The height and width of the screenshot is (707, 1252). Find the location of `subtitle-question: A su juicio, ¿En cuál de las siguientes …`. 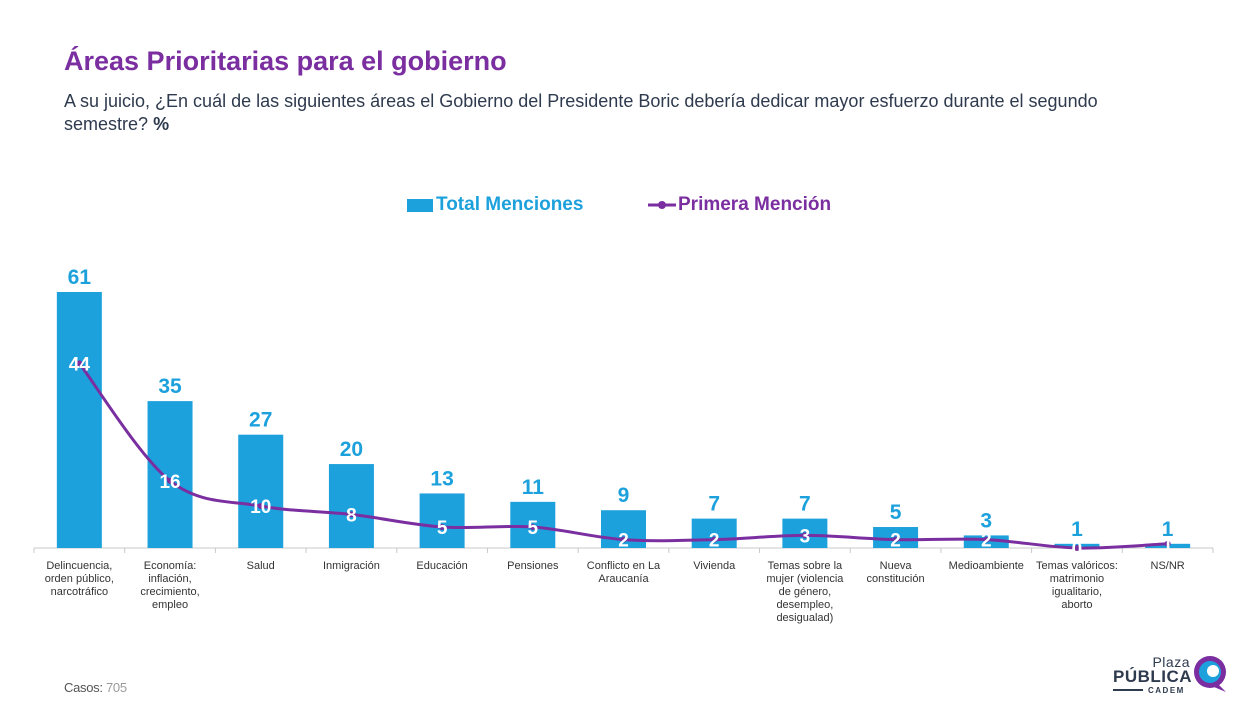

subtitle-question: A su juicio, ¿En cuál de las siguientes … is located at coordinates (581, 112).